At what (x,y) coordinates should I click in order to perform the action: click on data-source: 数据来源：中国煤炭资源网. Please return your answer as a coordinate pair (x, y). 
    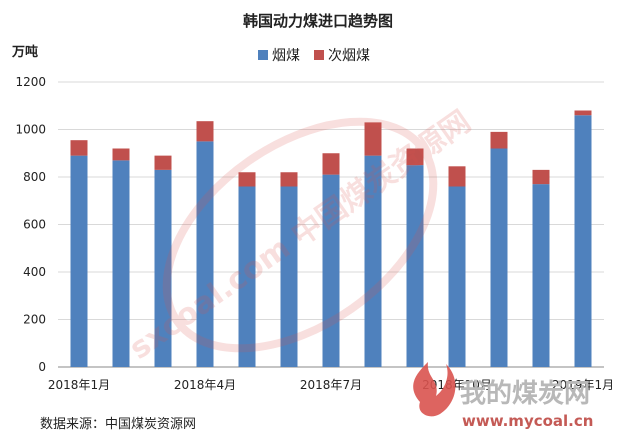
    Looking at the image, I should click on (118, 424).